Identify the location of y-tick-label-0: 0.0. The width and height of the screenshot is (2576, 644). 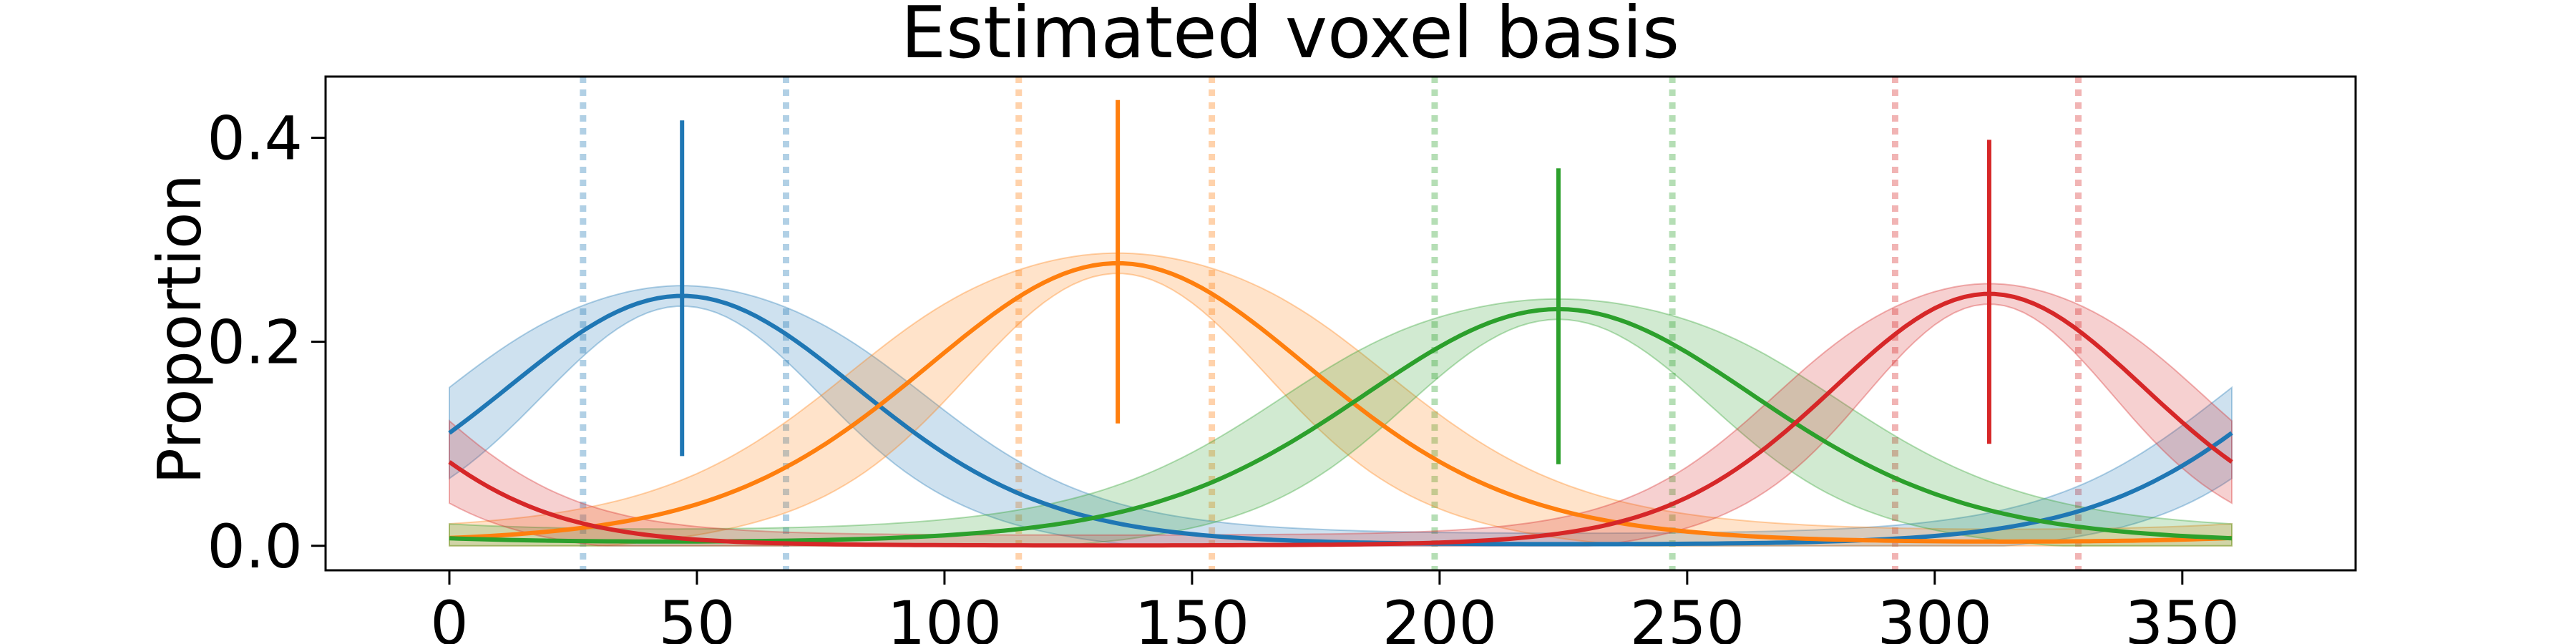
(255, 547).